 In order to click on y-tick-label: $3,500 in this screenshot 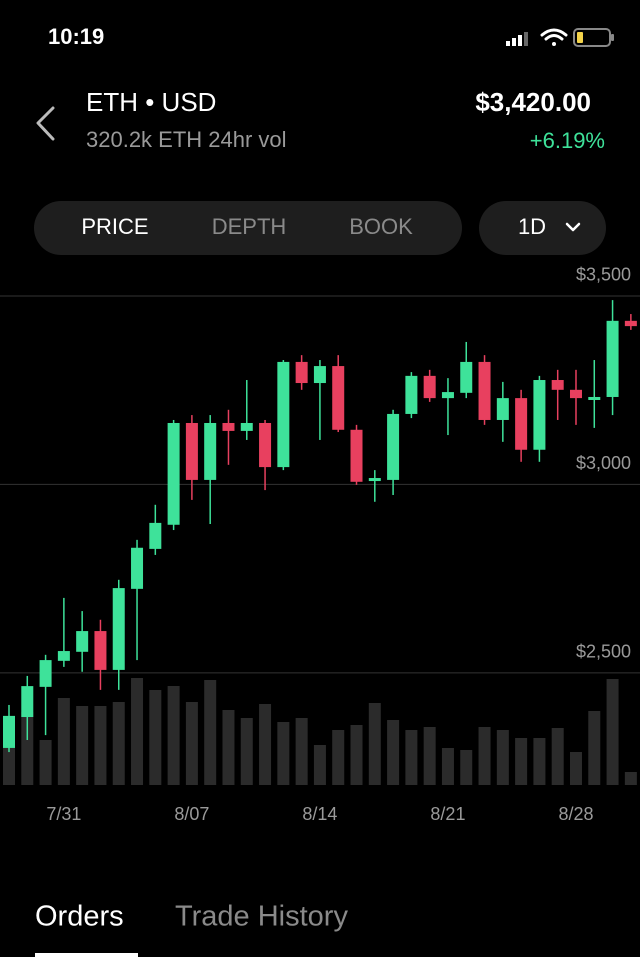, I will do `click(603, 275)`.